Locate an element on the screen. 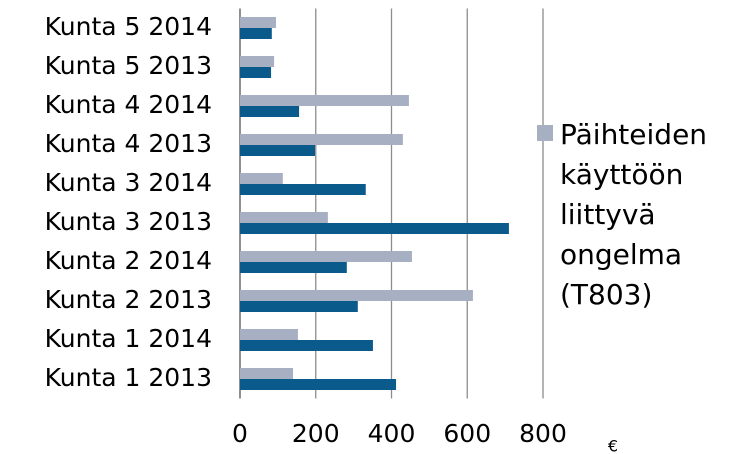 Image resolution: width=731 pixels, height=454 pixels. x-tick-label: 800 is located at coordinates (543, 433).